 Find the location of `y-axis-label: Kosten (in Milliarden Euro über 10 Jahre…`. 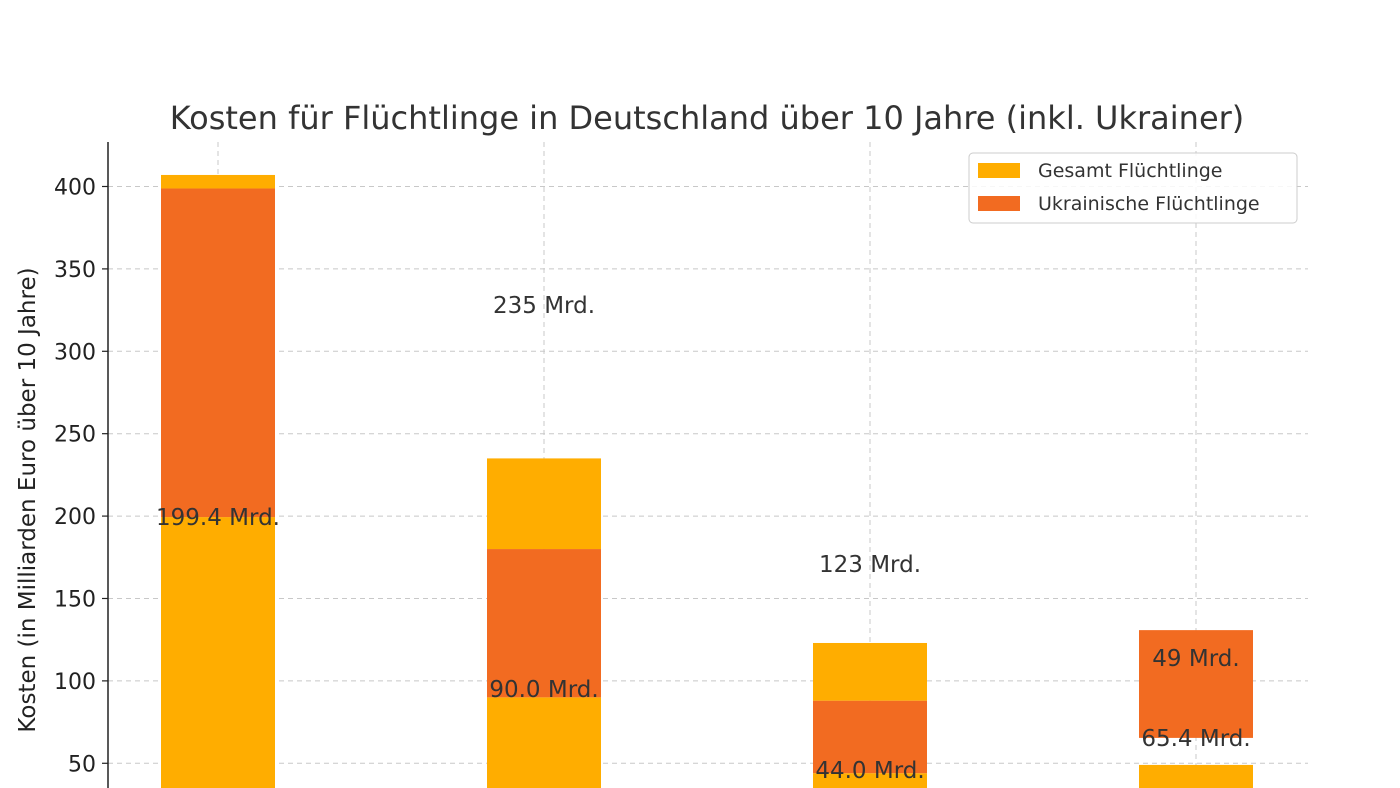

y-axis-label: Kosten (in Milliarden Euro über 10 Jahre… is located at coordinates (28, 499).